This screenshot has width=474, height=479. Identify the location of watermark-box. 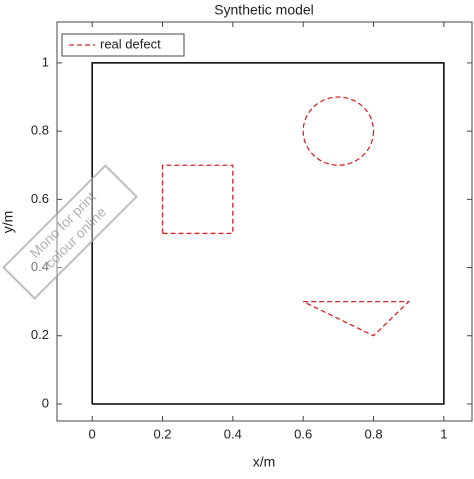
(70, 232).